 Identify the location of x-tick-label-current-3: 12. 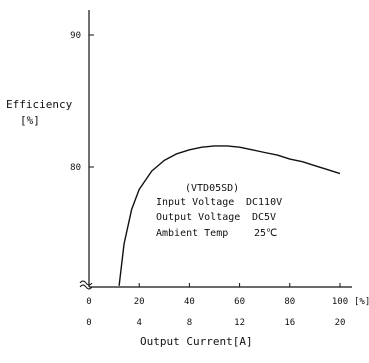
(239, 323).